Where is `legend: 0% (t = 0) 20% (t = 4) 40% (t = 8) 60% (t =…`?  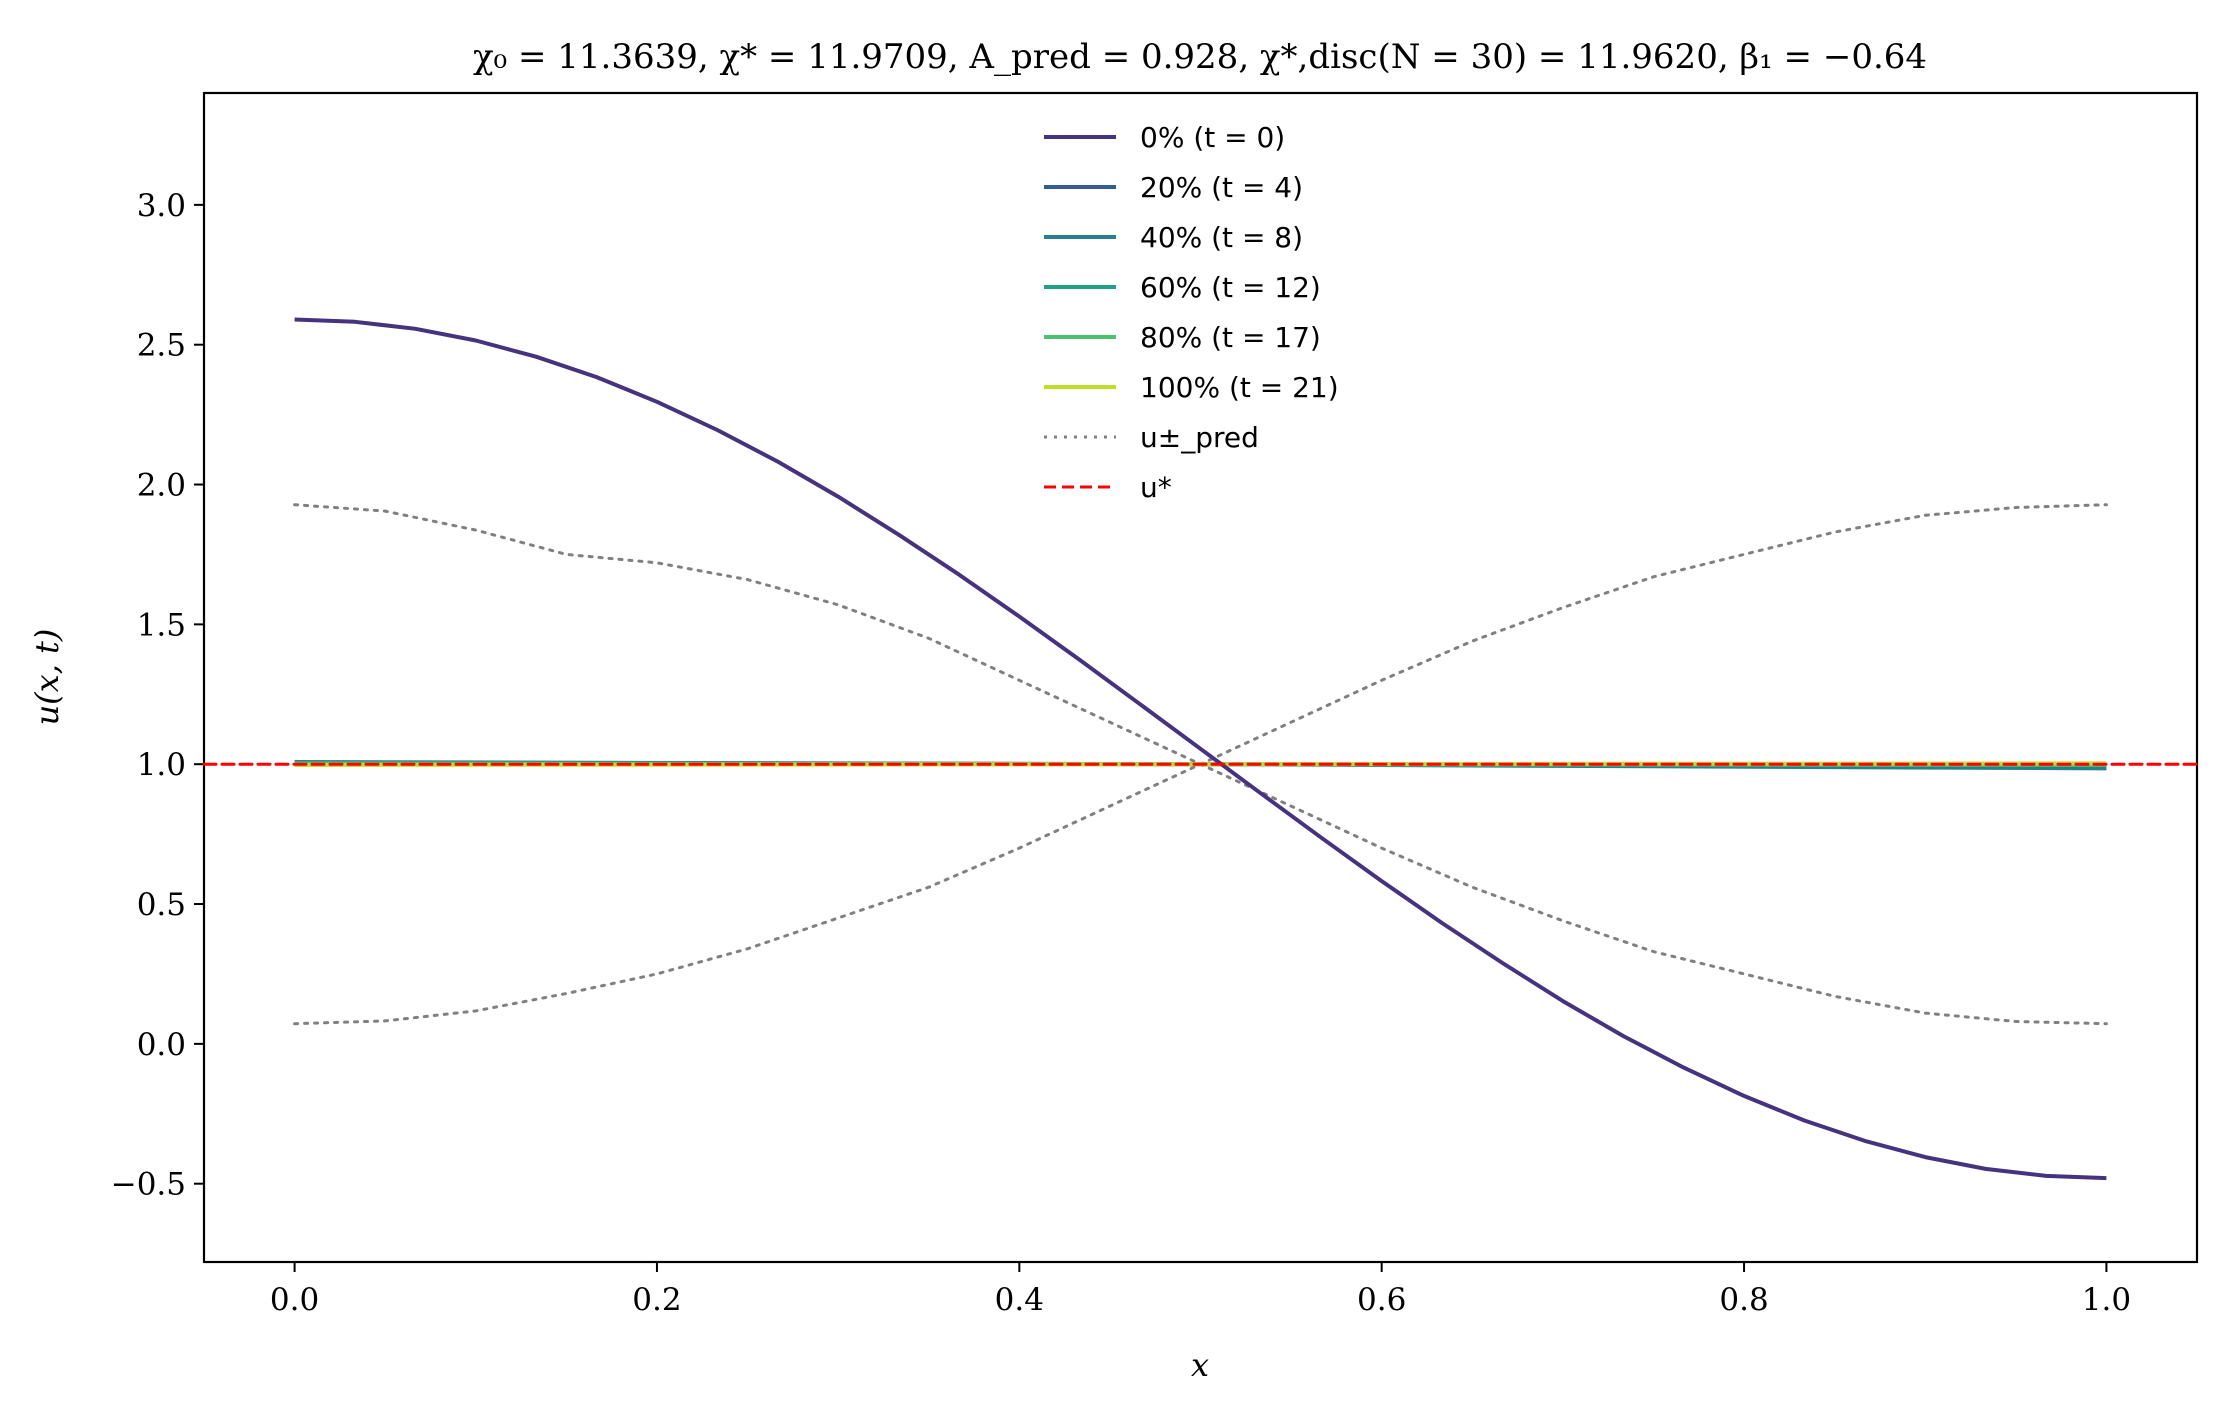 legend: 0% (t = 0) 20% (t = 4) 40% (t = 8) 60% (t =… is located at coordinates (1191, 312).